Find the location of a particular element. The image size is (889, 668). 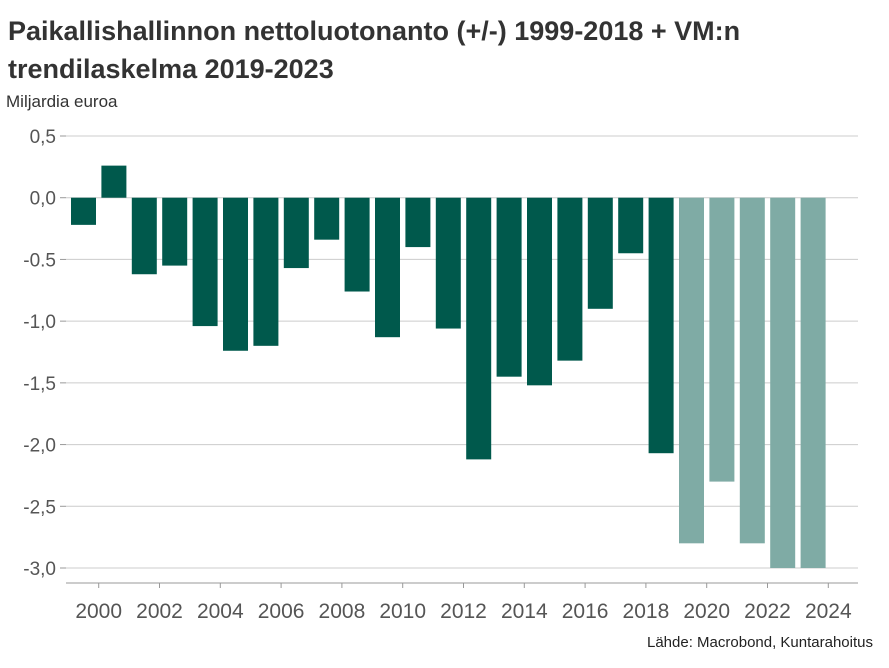

bar-2007 is located at coordinates (327, 218).